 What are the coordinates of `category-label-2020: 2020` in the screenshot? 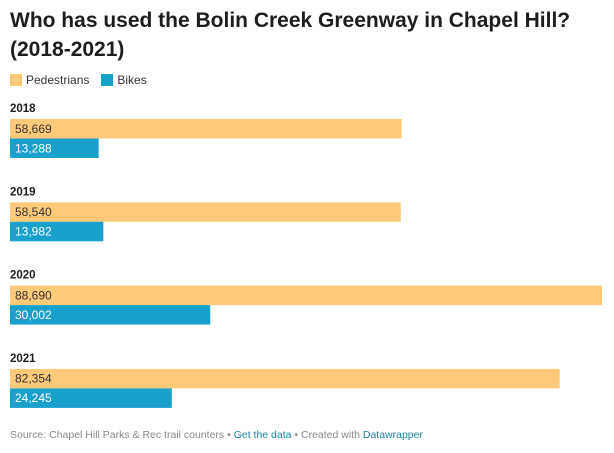 It's located at (23, 276).